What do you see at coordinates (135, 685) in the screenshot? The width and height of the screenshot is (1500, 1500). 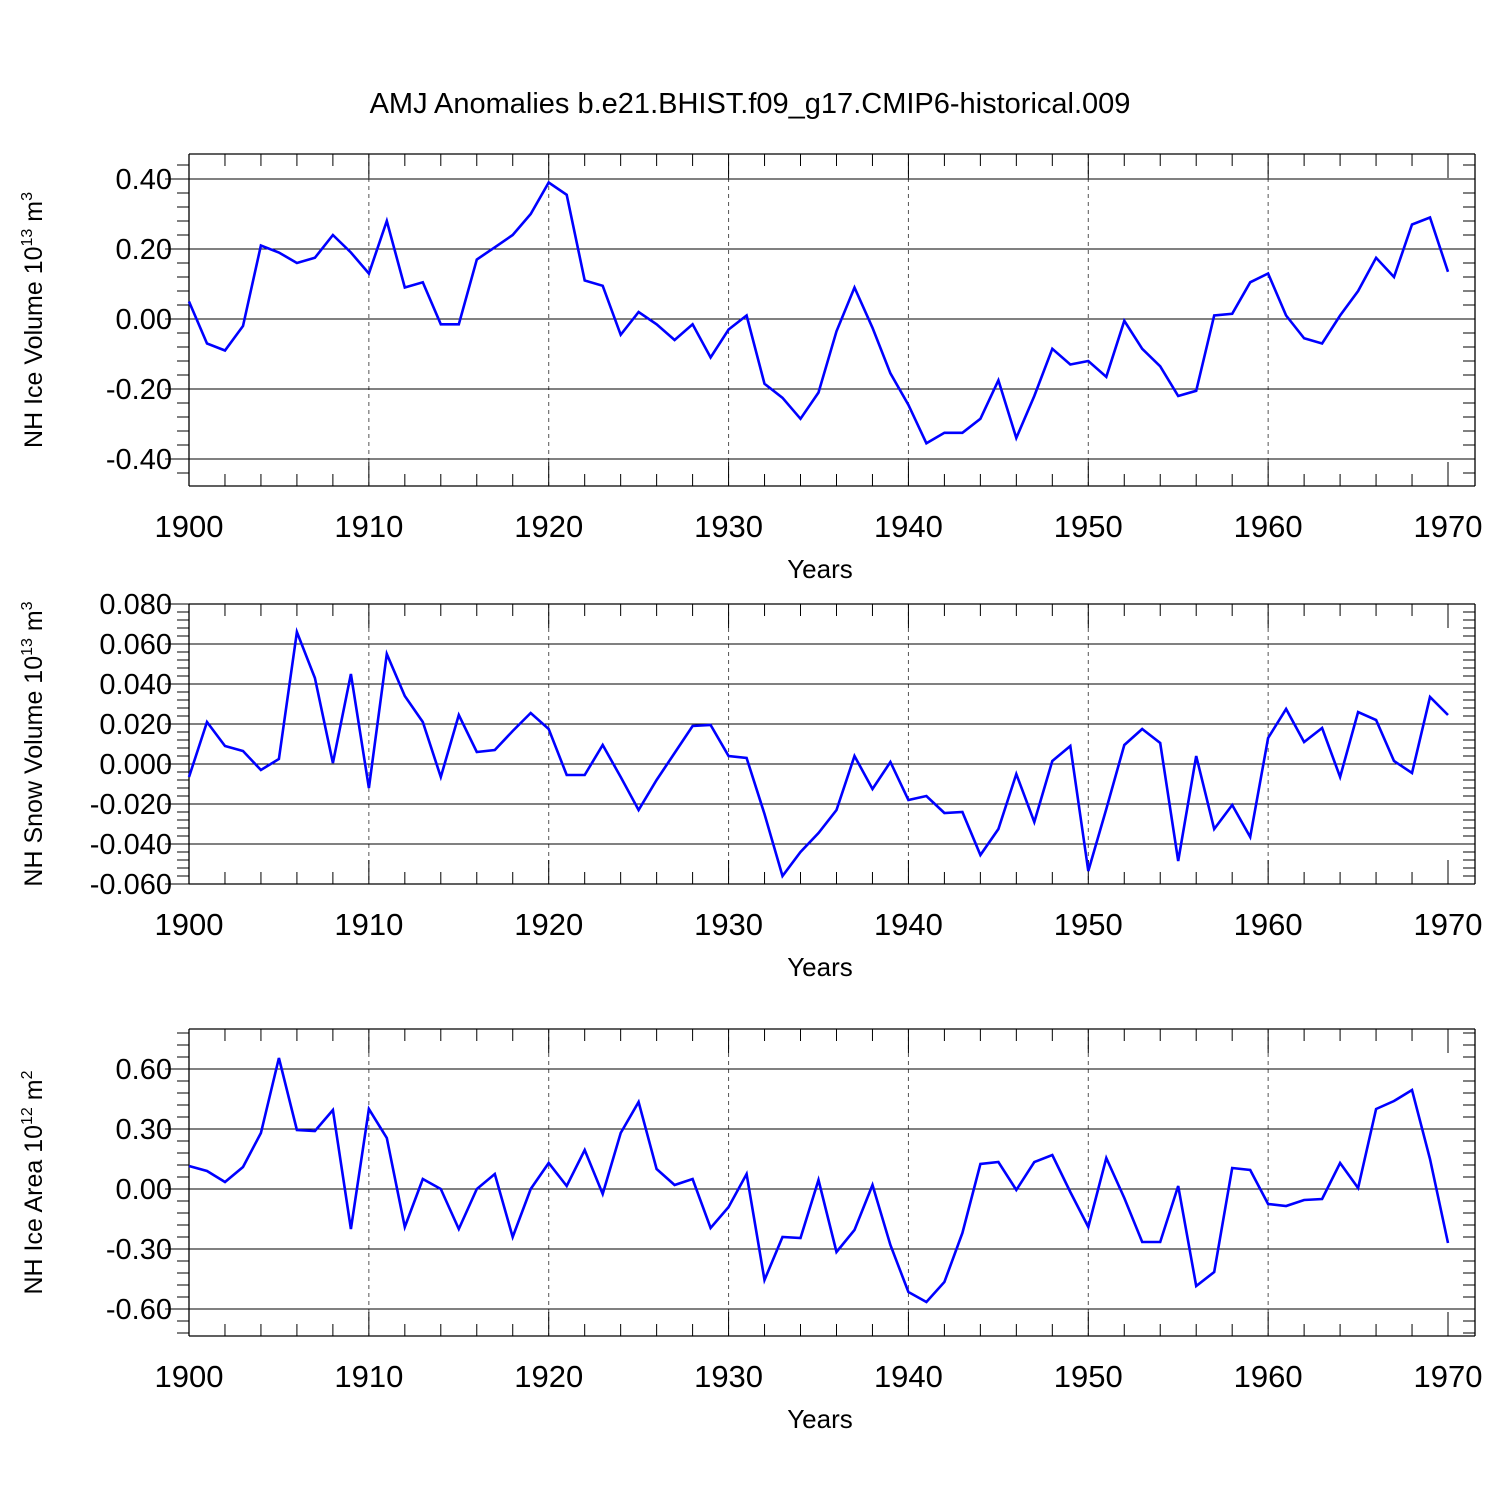 I see `y-tick-label: 0.040` at bounding box center [135, 685].